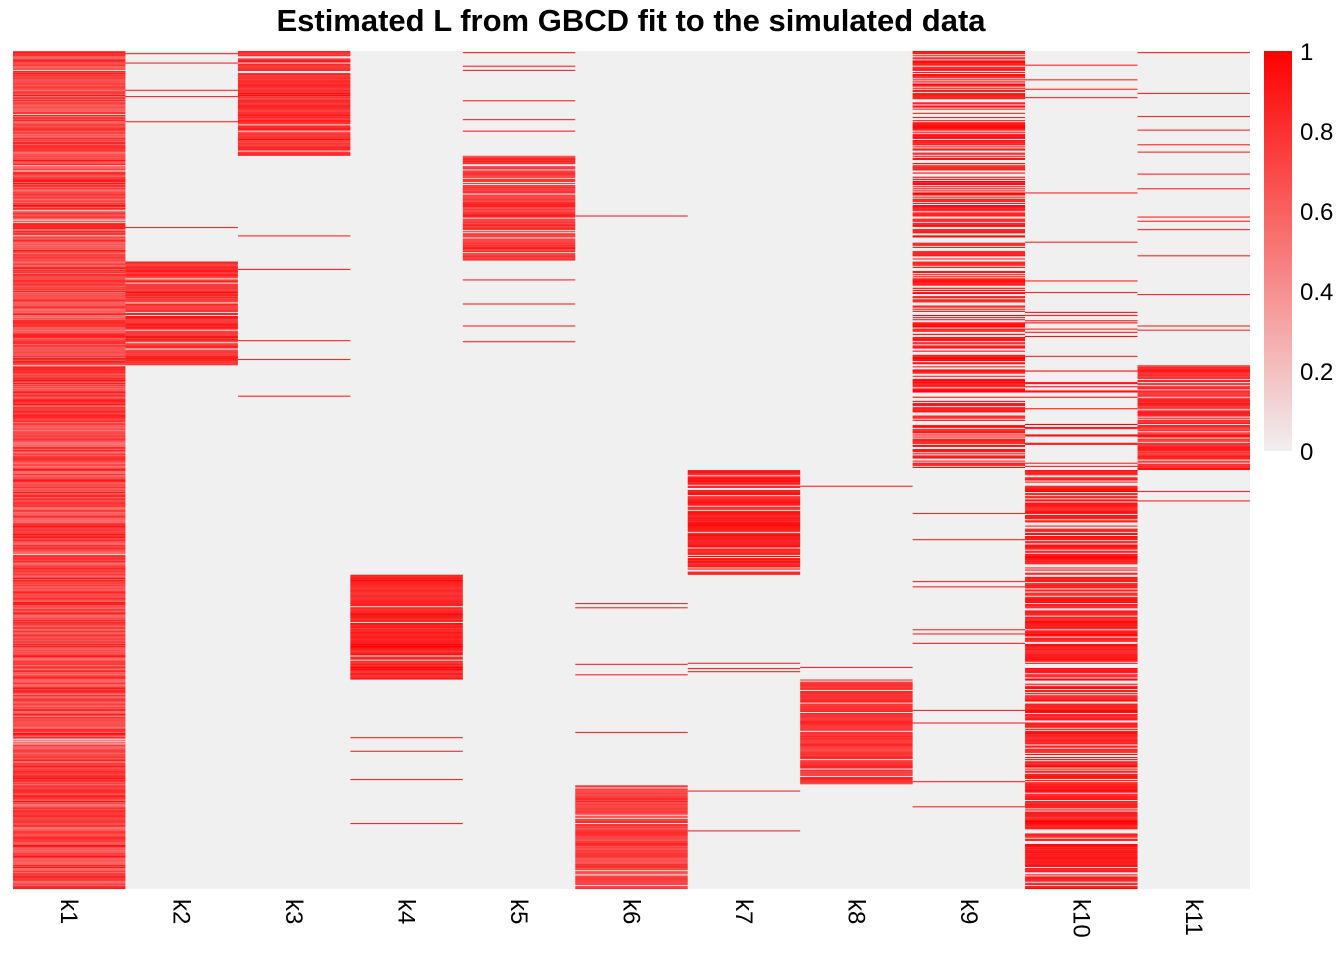  What do you see at coordinates (1316, 132) in the screenshot?
I see `legend-tick-label: 0.8` at bounding box center [1316, 132].